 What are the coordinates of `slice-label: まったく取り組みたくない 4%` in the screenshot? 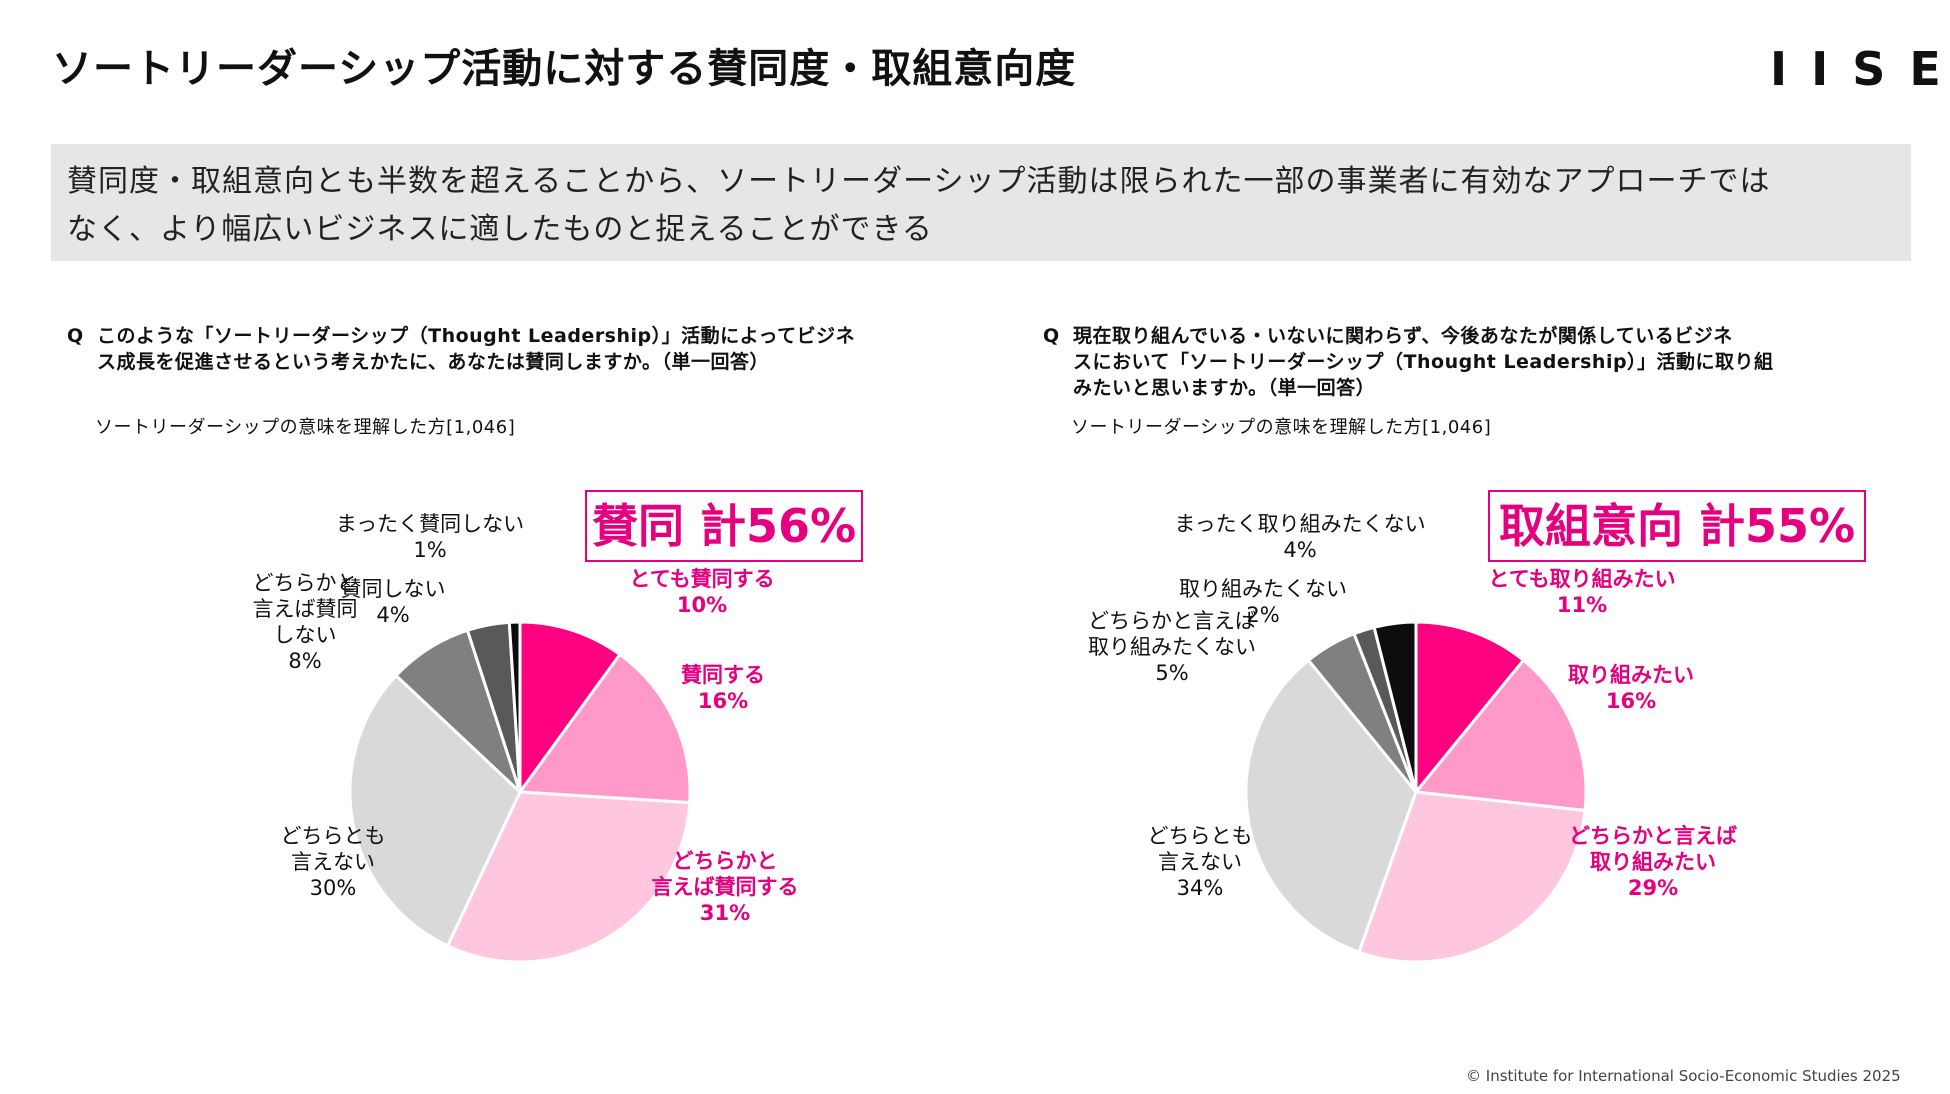 It's located at (1299, 537).